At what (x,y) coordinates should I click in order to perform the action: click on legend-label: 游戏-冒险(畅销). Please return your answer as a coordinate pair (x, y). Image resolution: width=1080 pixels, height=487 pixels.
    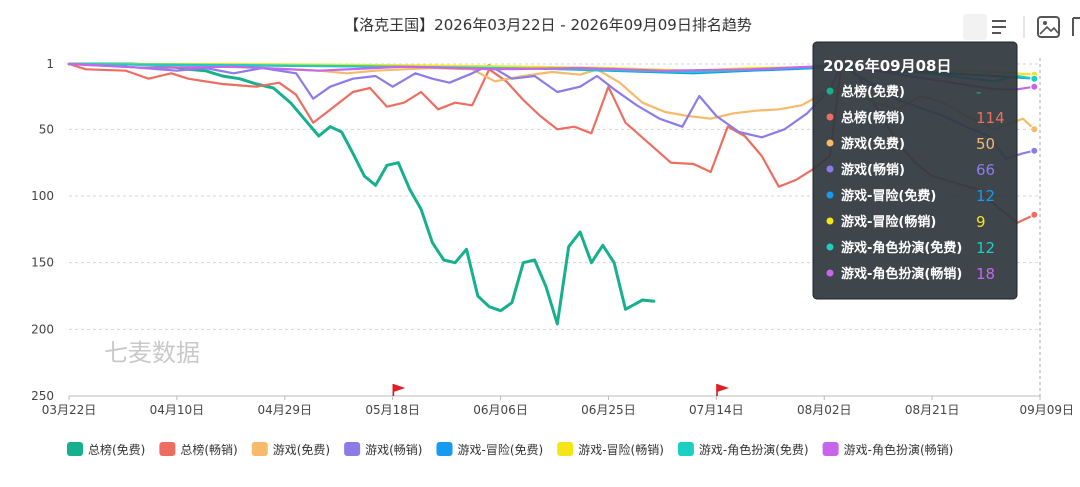
    Looking at the image, I should click on (621, 449).